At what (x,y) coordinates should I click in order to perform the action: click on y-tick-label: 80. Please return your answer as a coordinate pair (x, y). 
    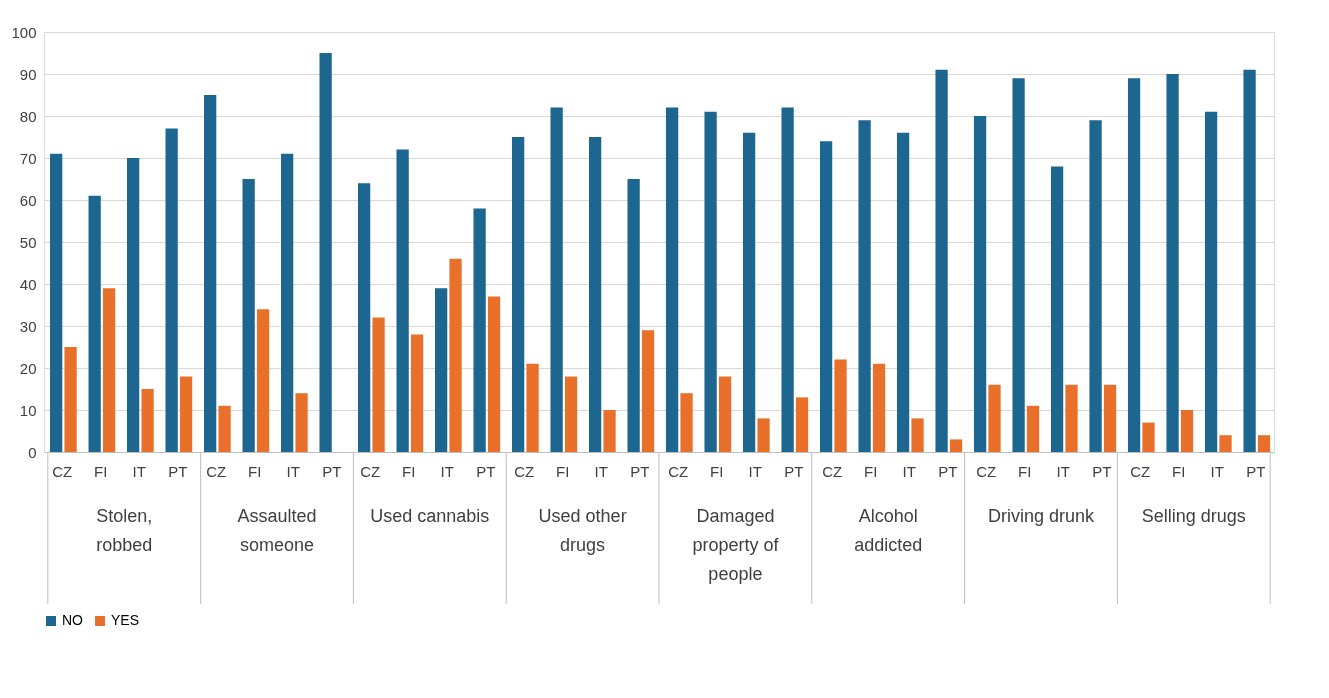
    Looking at the image, I should click on (28, 116).